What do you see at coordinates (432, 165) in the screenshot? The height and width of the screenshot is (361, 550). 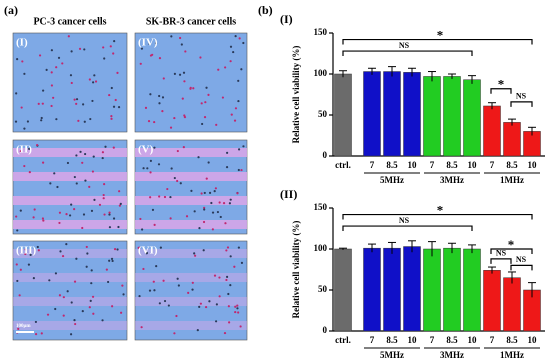 I see `x-tick-label: 7` at bounding box center [432, 165].